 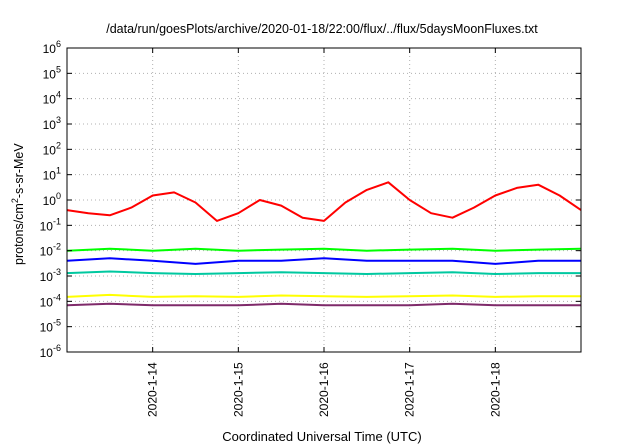 I want to click on y-tick-label: 10³, so click(x=52, y=123).